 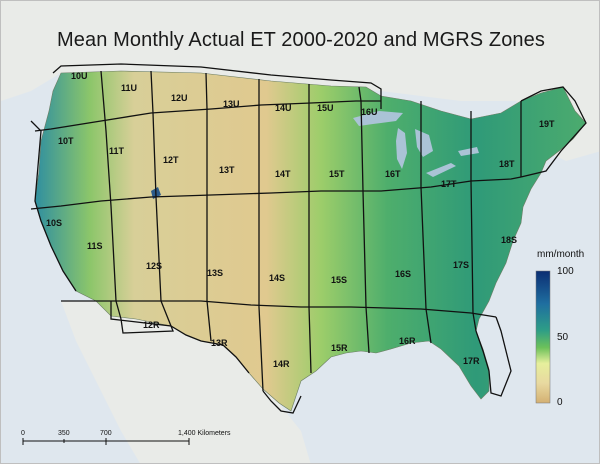 I want to click on zone-label-17s: 17S, so click(x=461, y=265).